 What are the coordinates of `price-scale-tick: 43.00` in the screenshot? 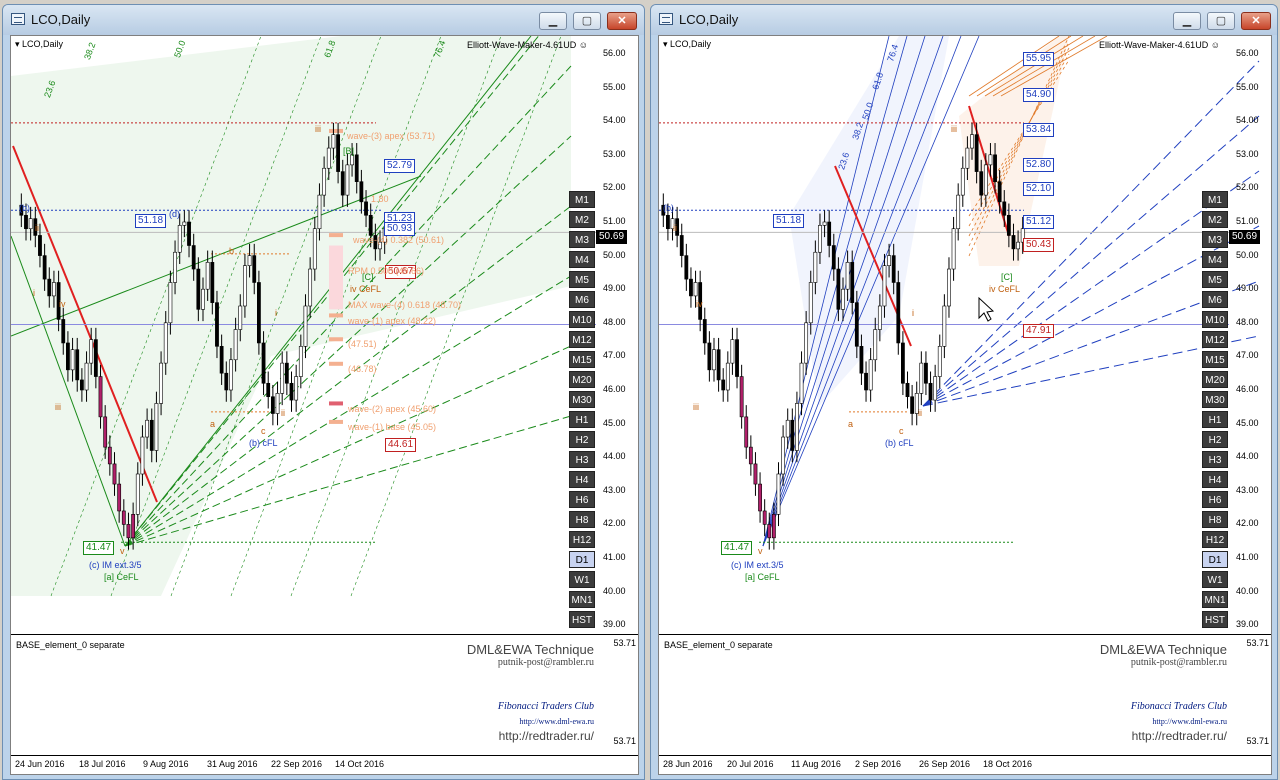 It's located at (614, 489).